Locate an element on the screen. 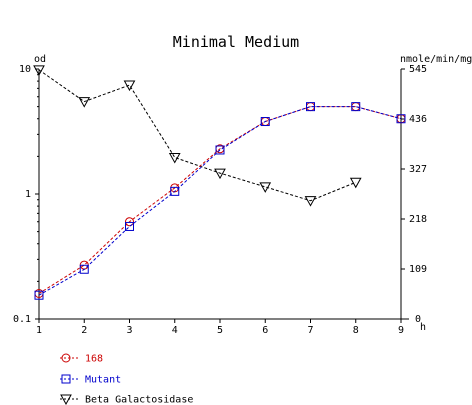 Image resolution: width=472 pixels, height=405 pixels. right-tick-label: 327 is located at coordinates (418, 169).